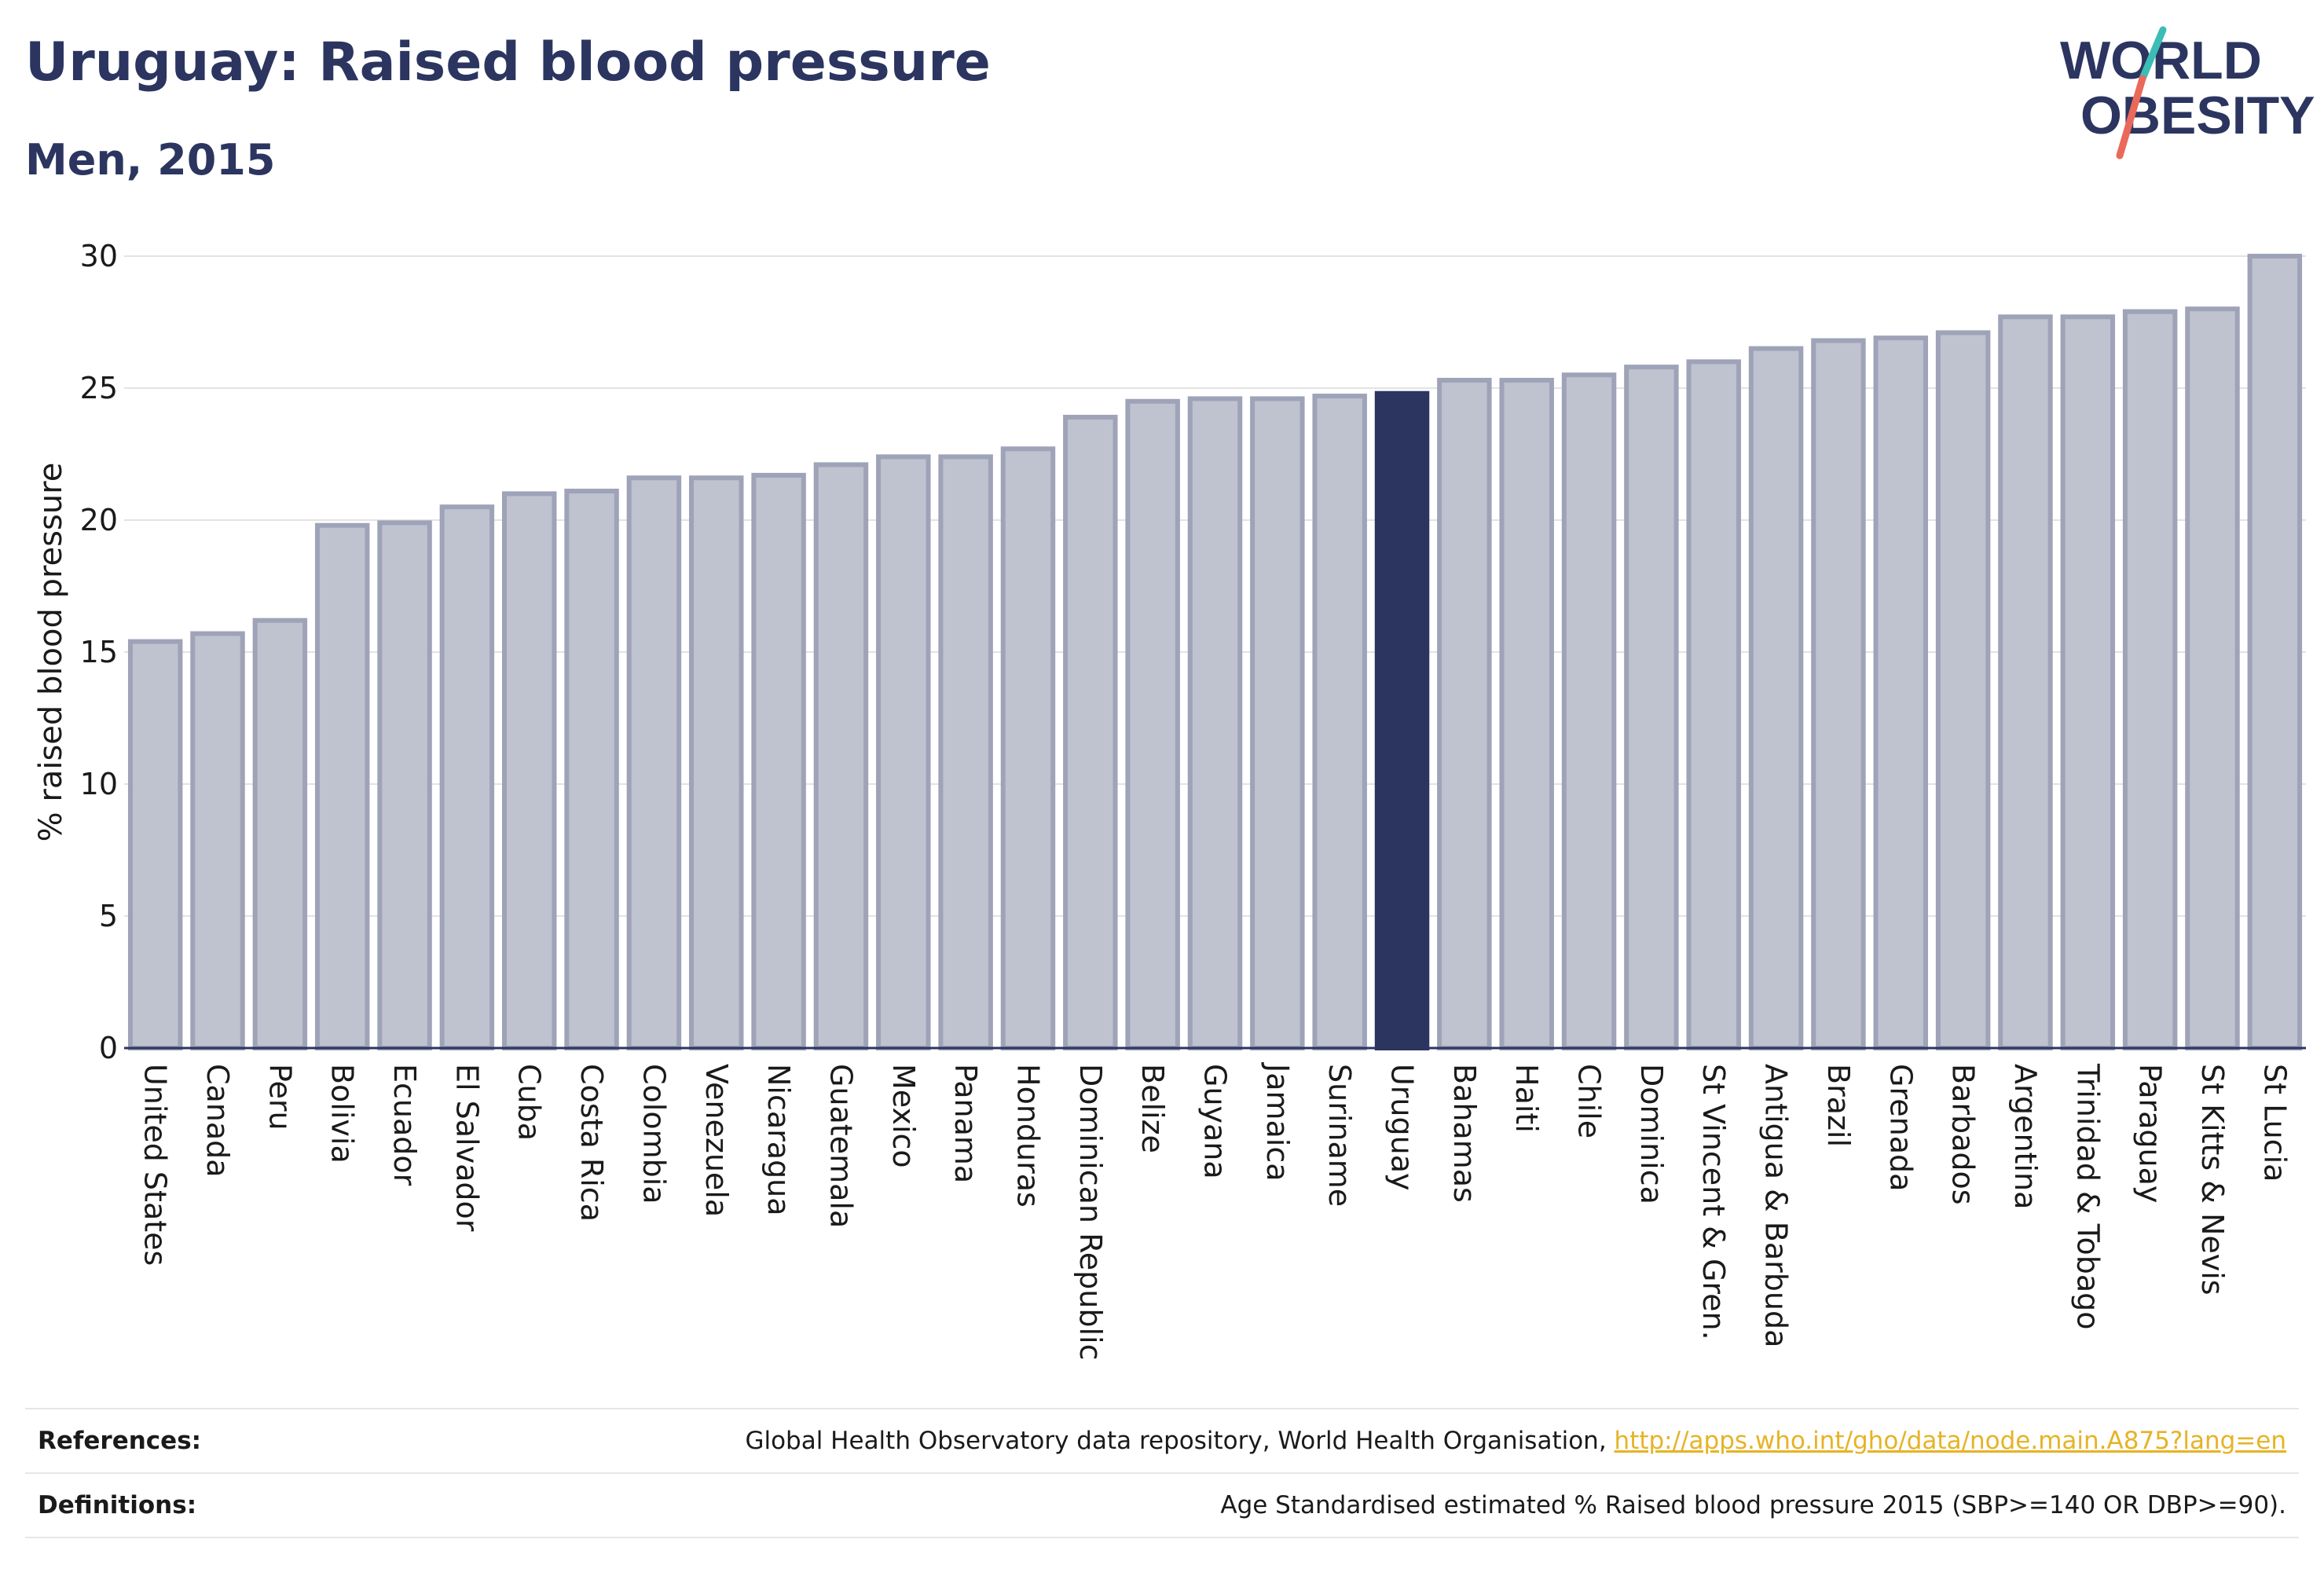 Image resolution: width=2324 pixels, height=1576 pixels. What do you see at coordinates (1215, 1121) in the screenshot?
I see `x-tick-label: Guyana` at bounding box center [1215, 1121].